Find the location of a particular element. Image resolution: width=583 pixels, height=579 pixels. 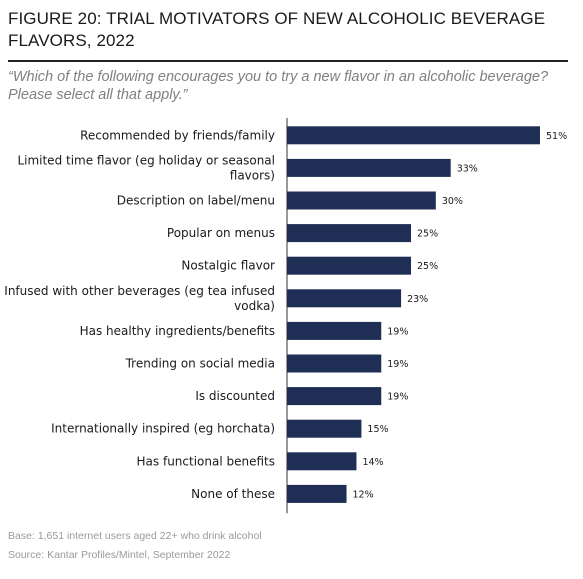

data-label: 14% is located at coordinates (372, 462).